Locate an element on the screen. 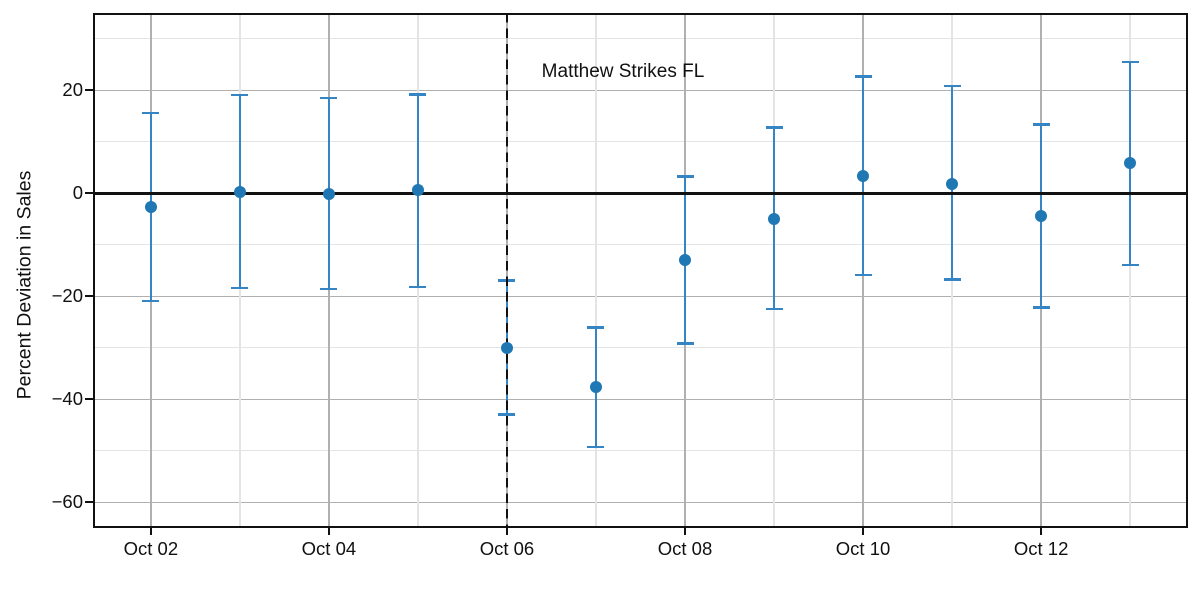 This screenshot has height=602, width=1202. x-tick-label: Oct 12 is located at coordinates (1041, 548).